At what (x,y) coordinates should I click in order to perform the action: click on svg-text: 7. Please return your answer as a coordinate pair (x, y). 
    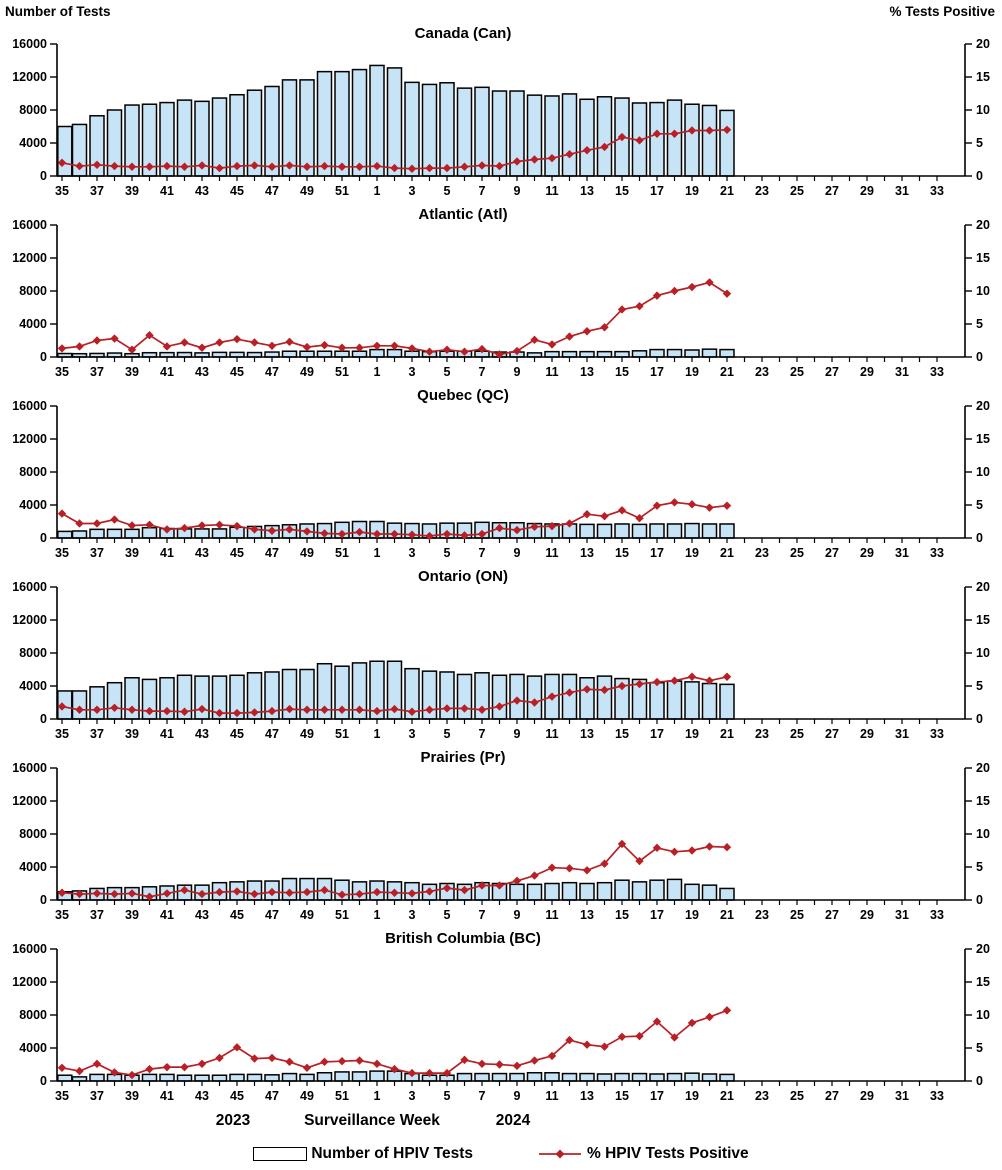
    Looking at the image, I should click on (482, 915).